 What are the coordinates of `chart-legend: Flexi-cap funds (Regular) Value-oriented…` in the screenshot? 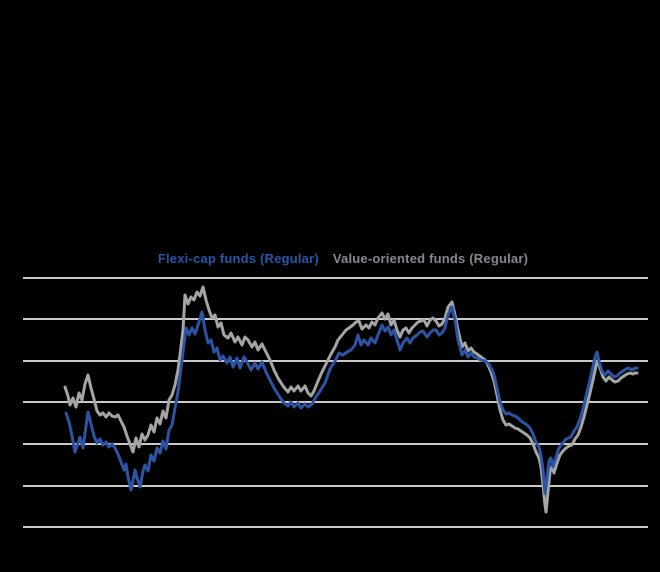 It's located at (330, 258).